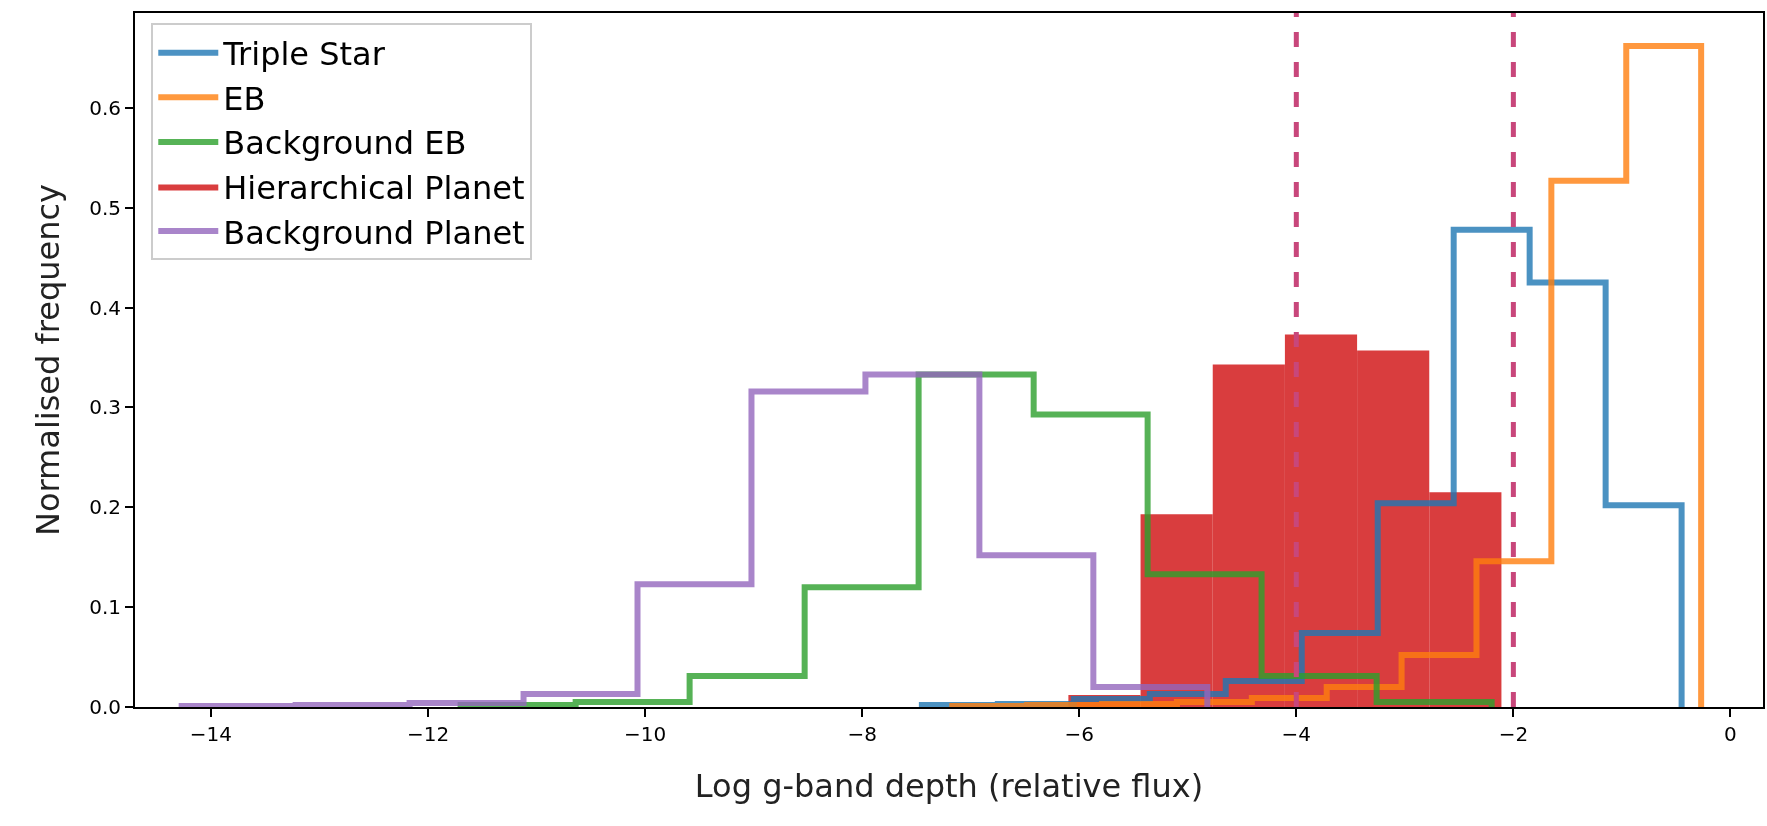 Image resolution: width=1767 pixels, height=826 pixels. Describe the element at coordinates (374, 187) in the screenshot. I see `legend-label: Hierarchical Planet` at that location.